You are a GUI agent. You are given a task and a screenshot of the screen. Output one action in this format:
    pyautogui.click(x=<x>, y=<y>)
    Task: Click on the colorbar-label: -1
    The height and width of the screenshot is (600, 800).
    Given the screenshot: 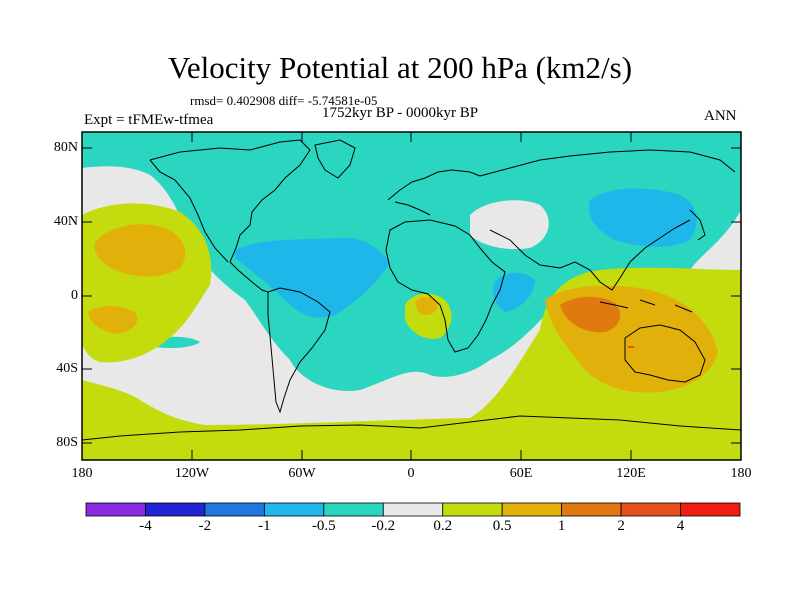 What is the action you would take?
    pyautogui.click(x=264, y=526)
    